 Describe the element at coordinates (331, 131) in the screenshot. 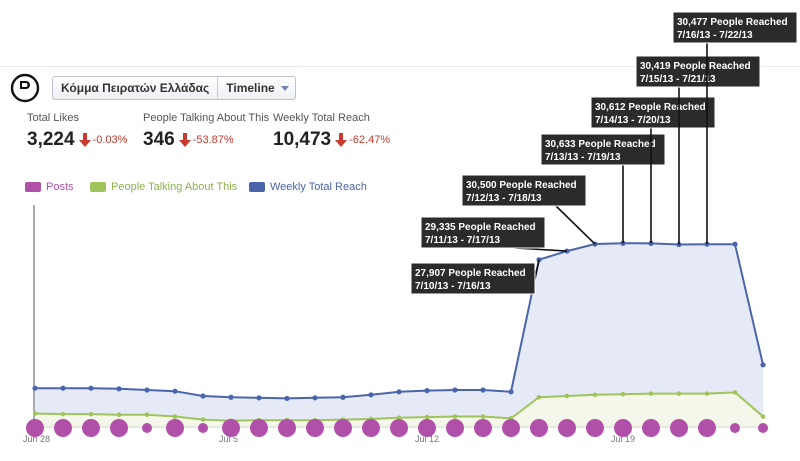

I see `metric-weekly-reach: Weekly Total Reach 10,473 -62.47%` at that location.